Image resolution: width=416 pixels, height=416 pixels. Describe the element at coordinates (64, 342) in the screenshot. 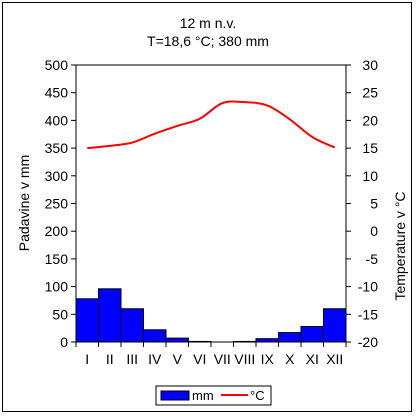

I see `y-tick-label: 0` at that location.